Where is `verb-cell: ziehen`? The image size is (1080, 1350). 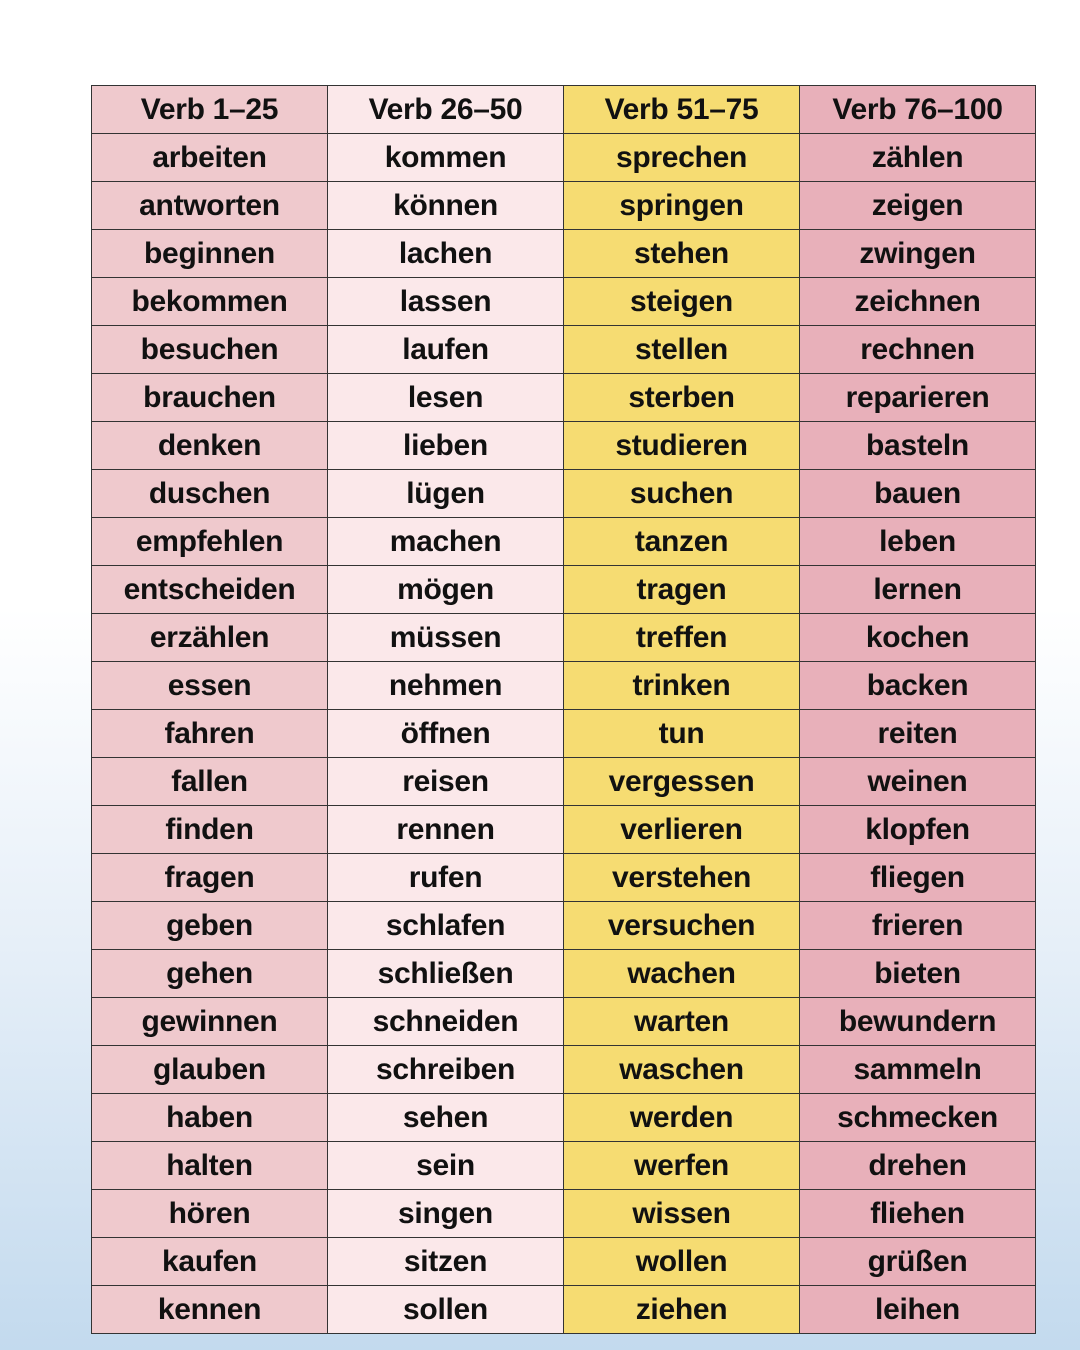
verb-cell: ziehen is located at coordinates (681, 1309).